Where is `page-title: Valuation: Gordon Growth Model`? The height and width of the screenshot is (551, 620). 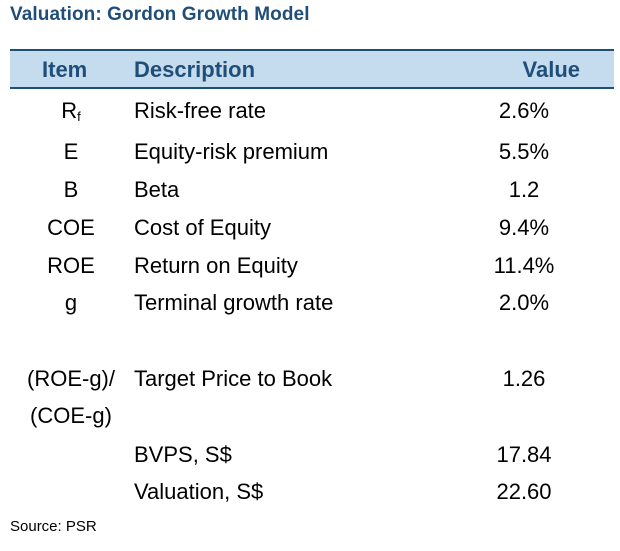
page-title: Valuation: Gordon Growth Model is located at coordinates (160, 14).